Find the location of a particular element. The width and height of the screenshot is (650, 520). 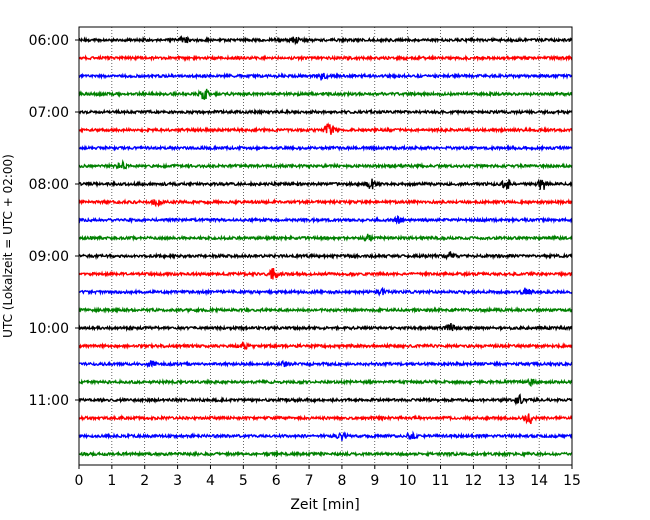

y-tick-label: 10:00 is located at coordinates (49, 329).